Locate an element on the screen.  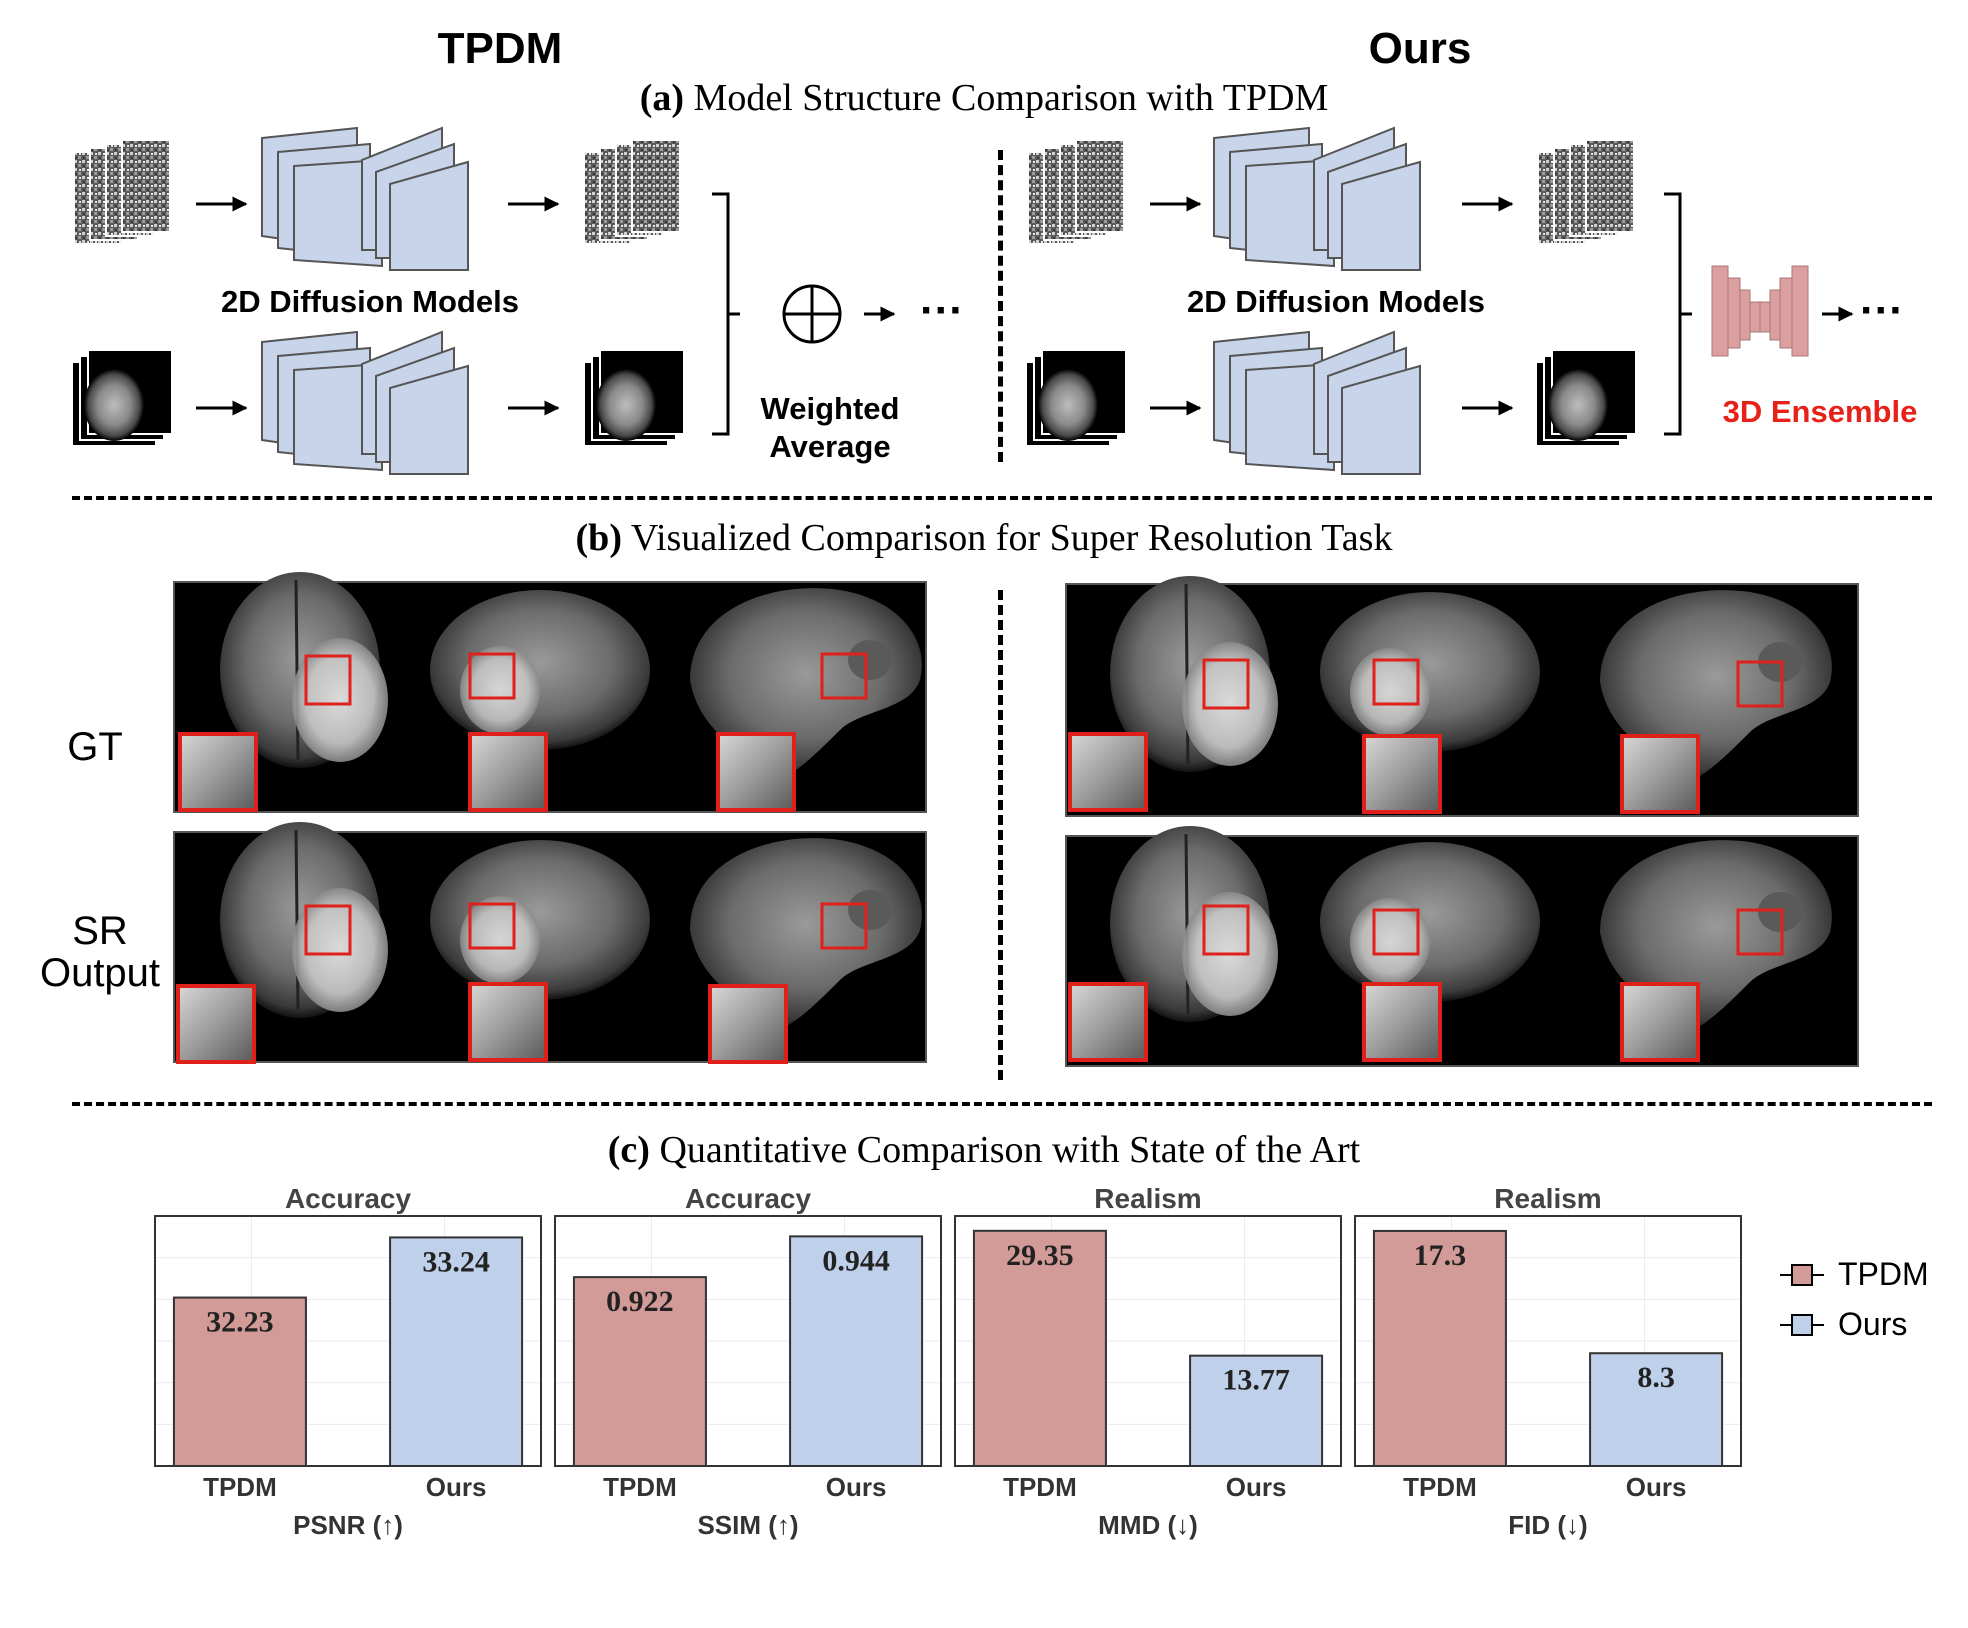
row-label-sr: SR Output is located at coordinates (100, 952).